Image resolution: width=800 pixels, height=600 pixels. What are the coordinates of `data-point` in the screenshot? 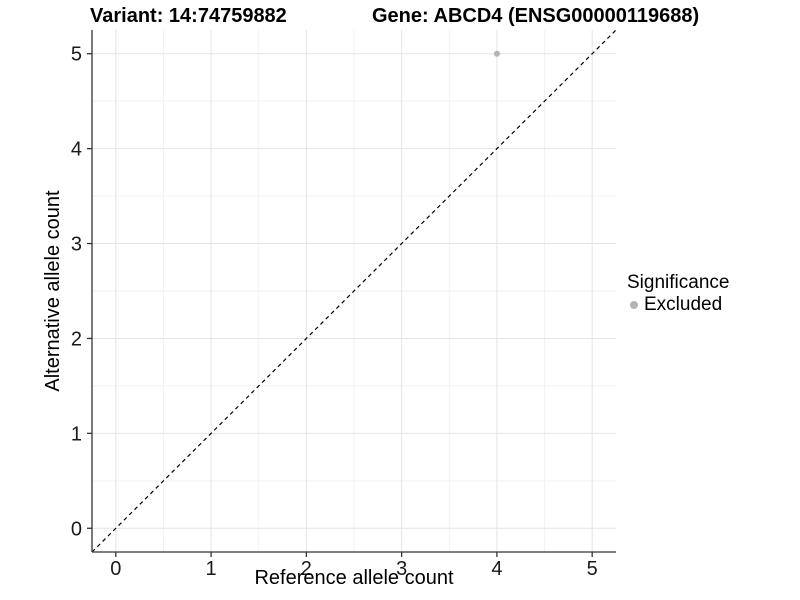 It's located at (496, 53).